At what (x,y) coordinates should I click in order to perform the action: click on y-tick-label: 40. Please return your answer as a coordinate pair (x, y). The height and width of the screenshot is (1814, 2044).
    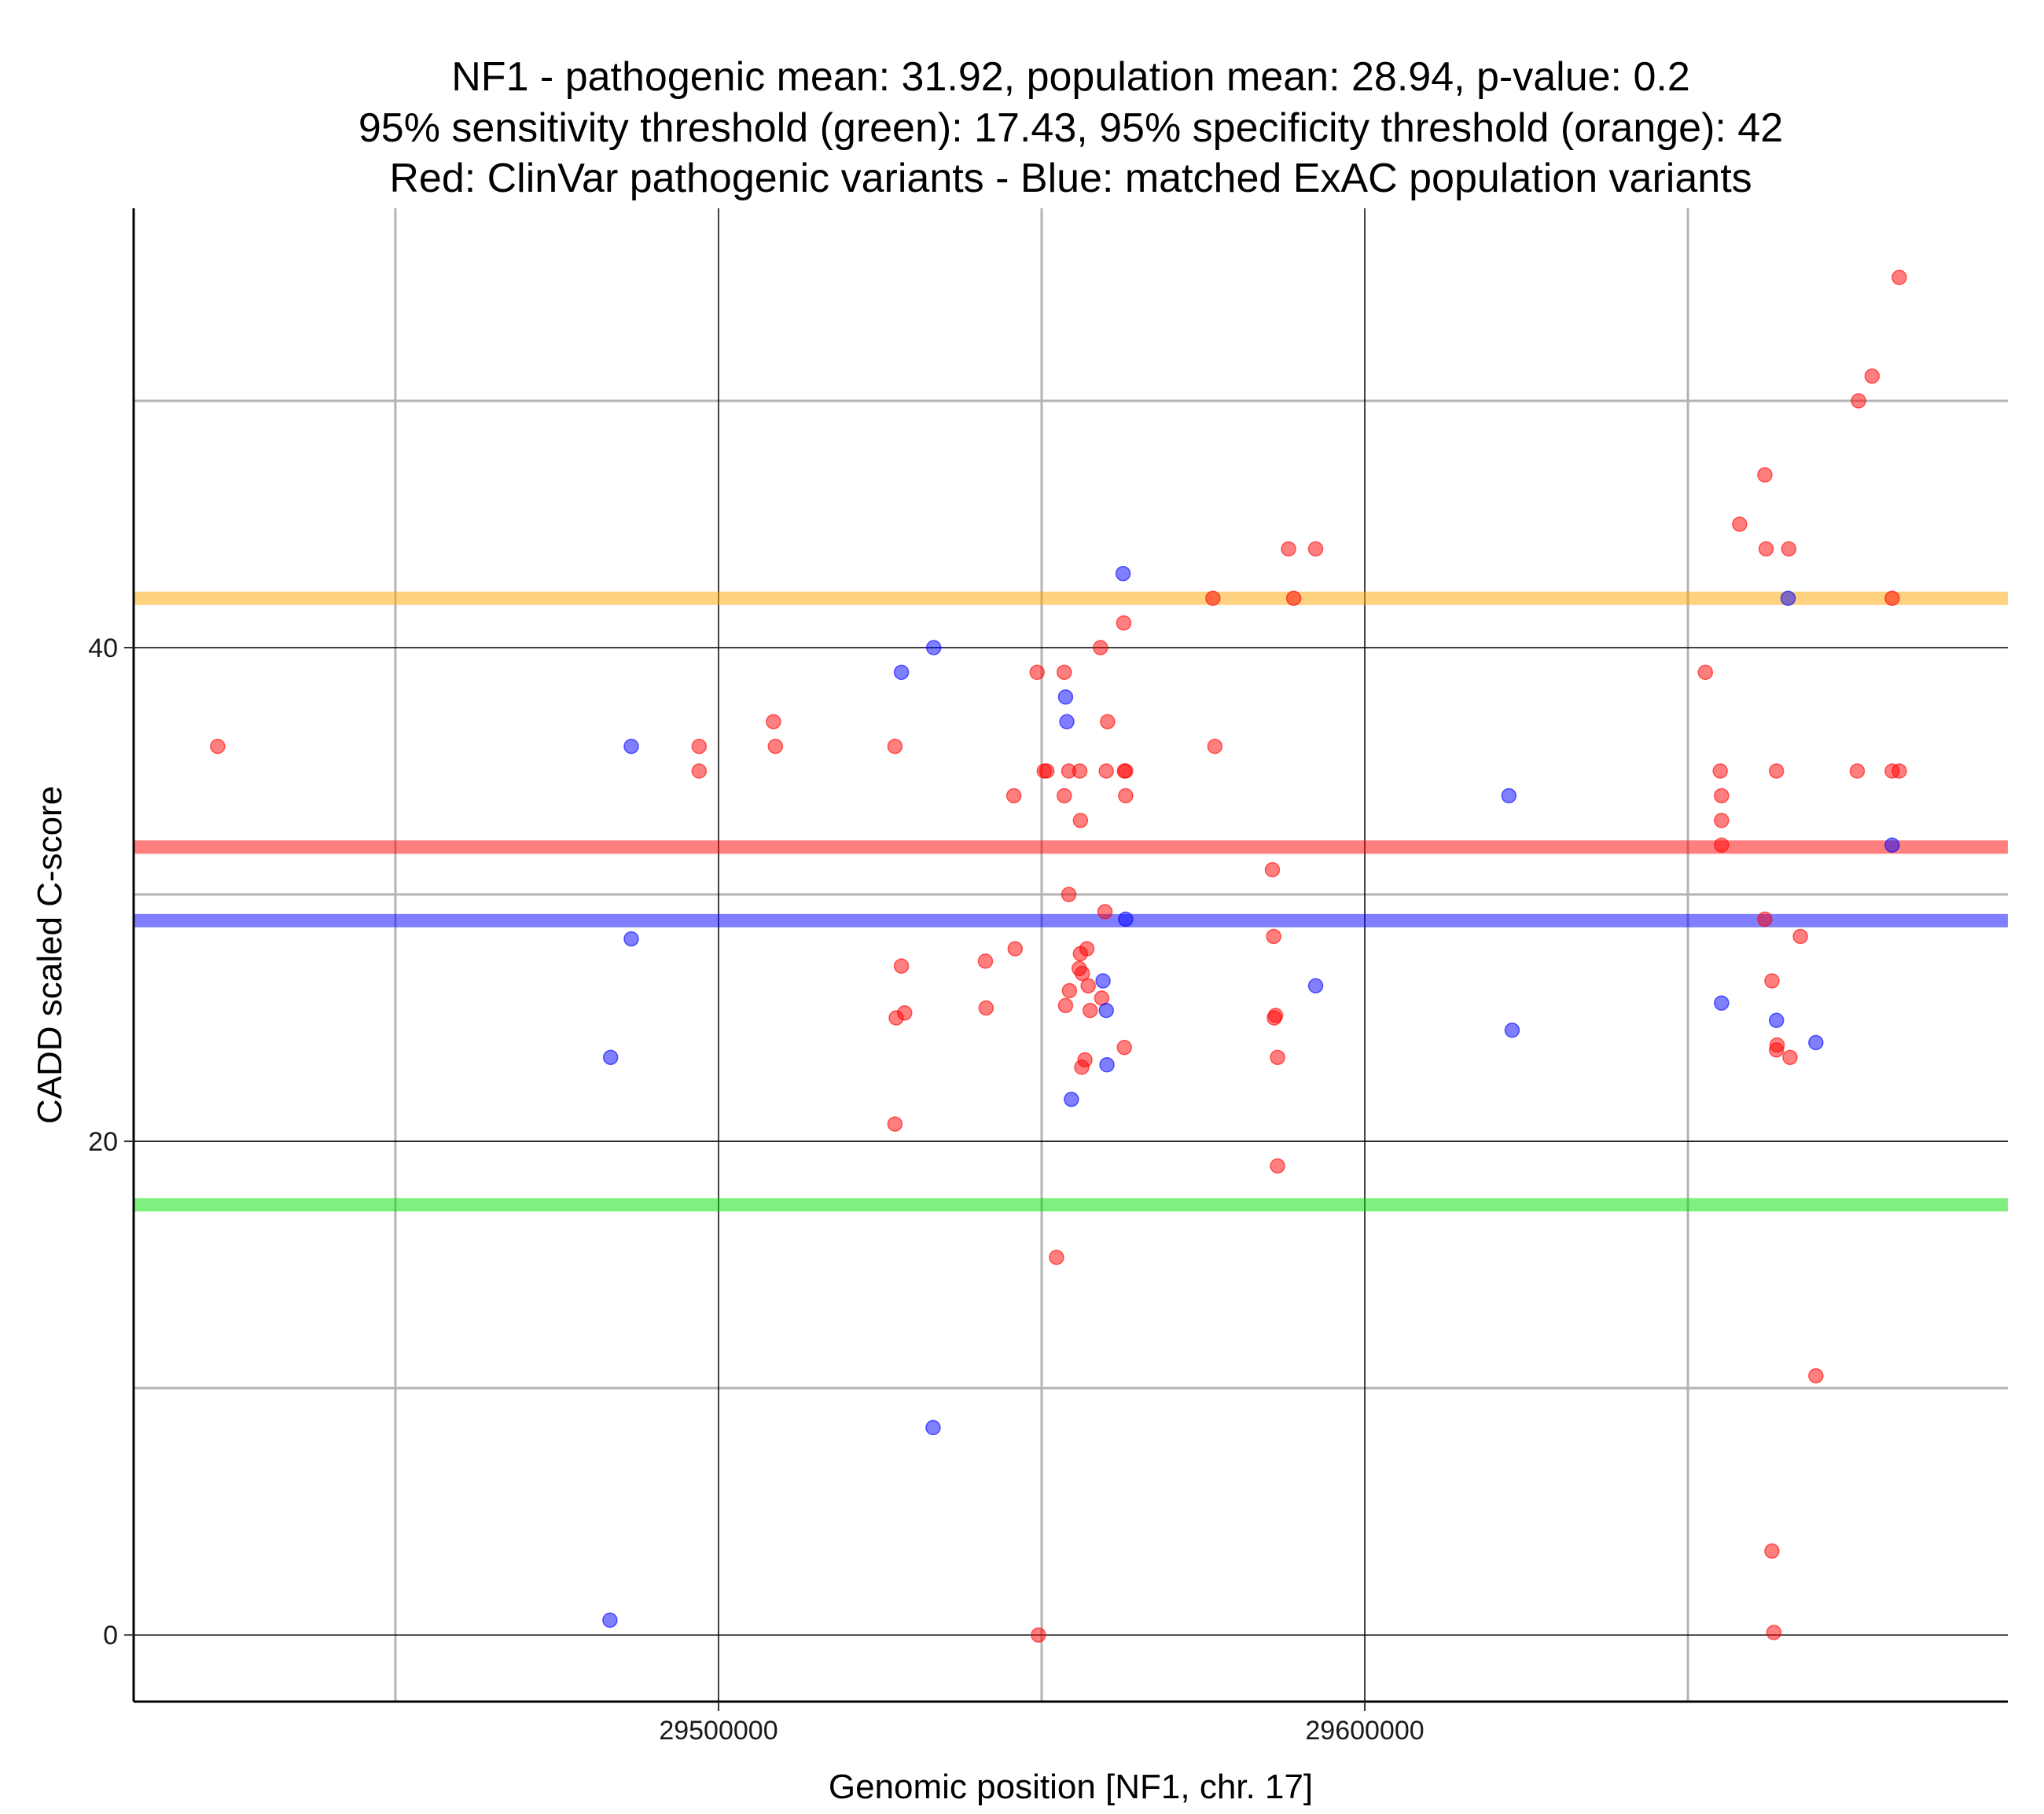
    Looking at the image, I should click on (103, 648).